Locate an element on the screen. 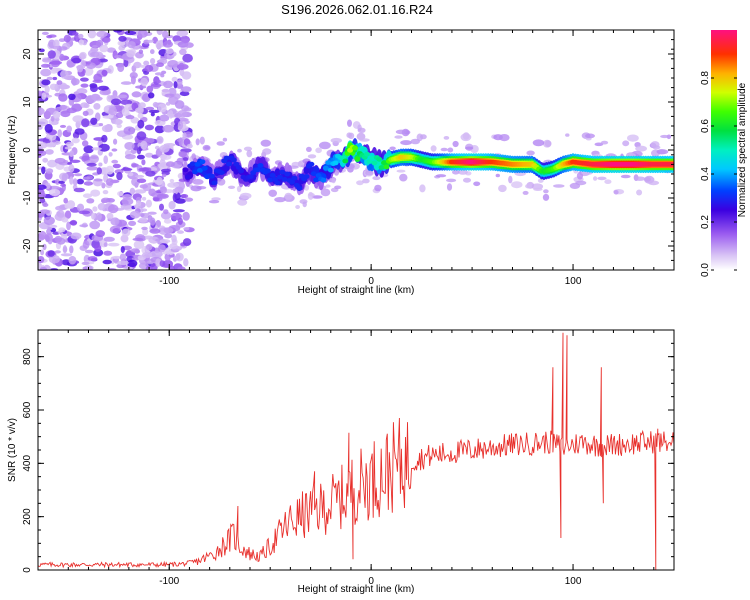 This screenshot has height=600, width=750. colorbar-tick-label: 0.4 is located at coordinates (705, 174).